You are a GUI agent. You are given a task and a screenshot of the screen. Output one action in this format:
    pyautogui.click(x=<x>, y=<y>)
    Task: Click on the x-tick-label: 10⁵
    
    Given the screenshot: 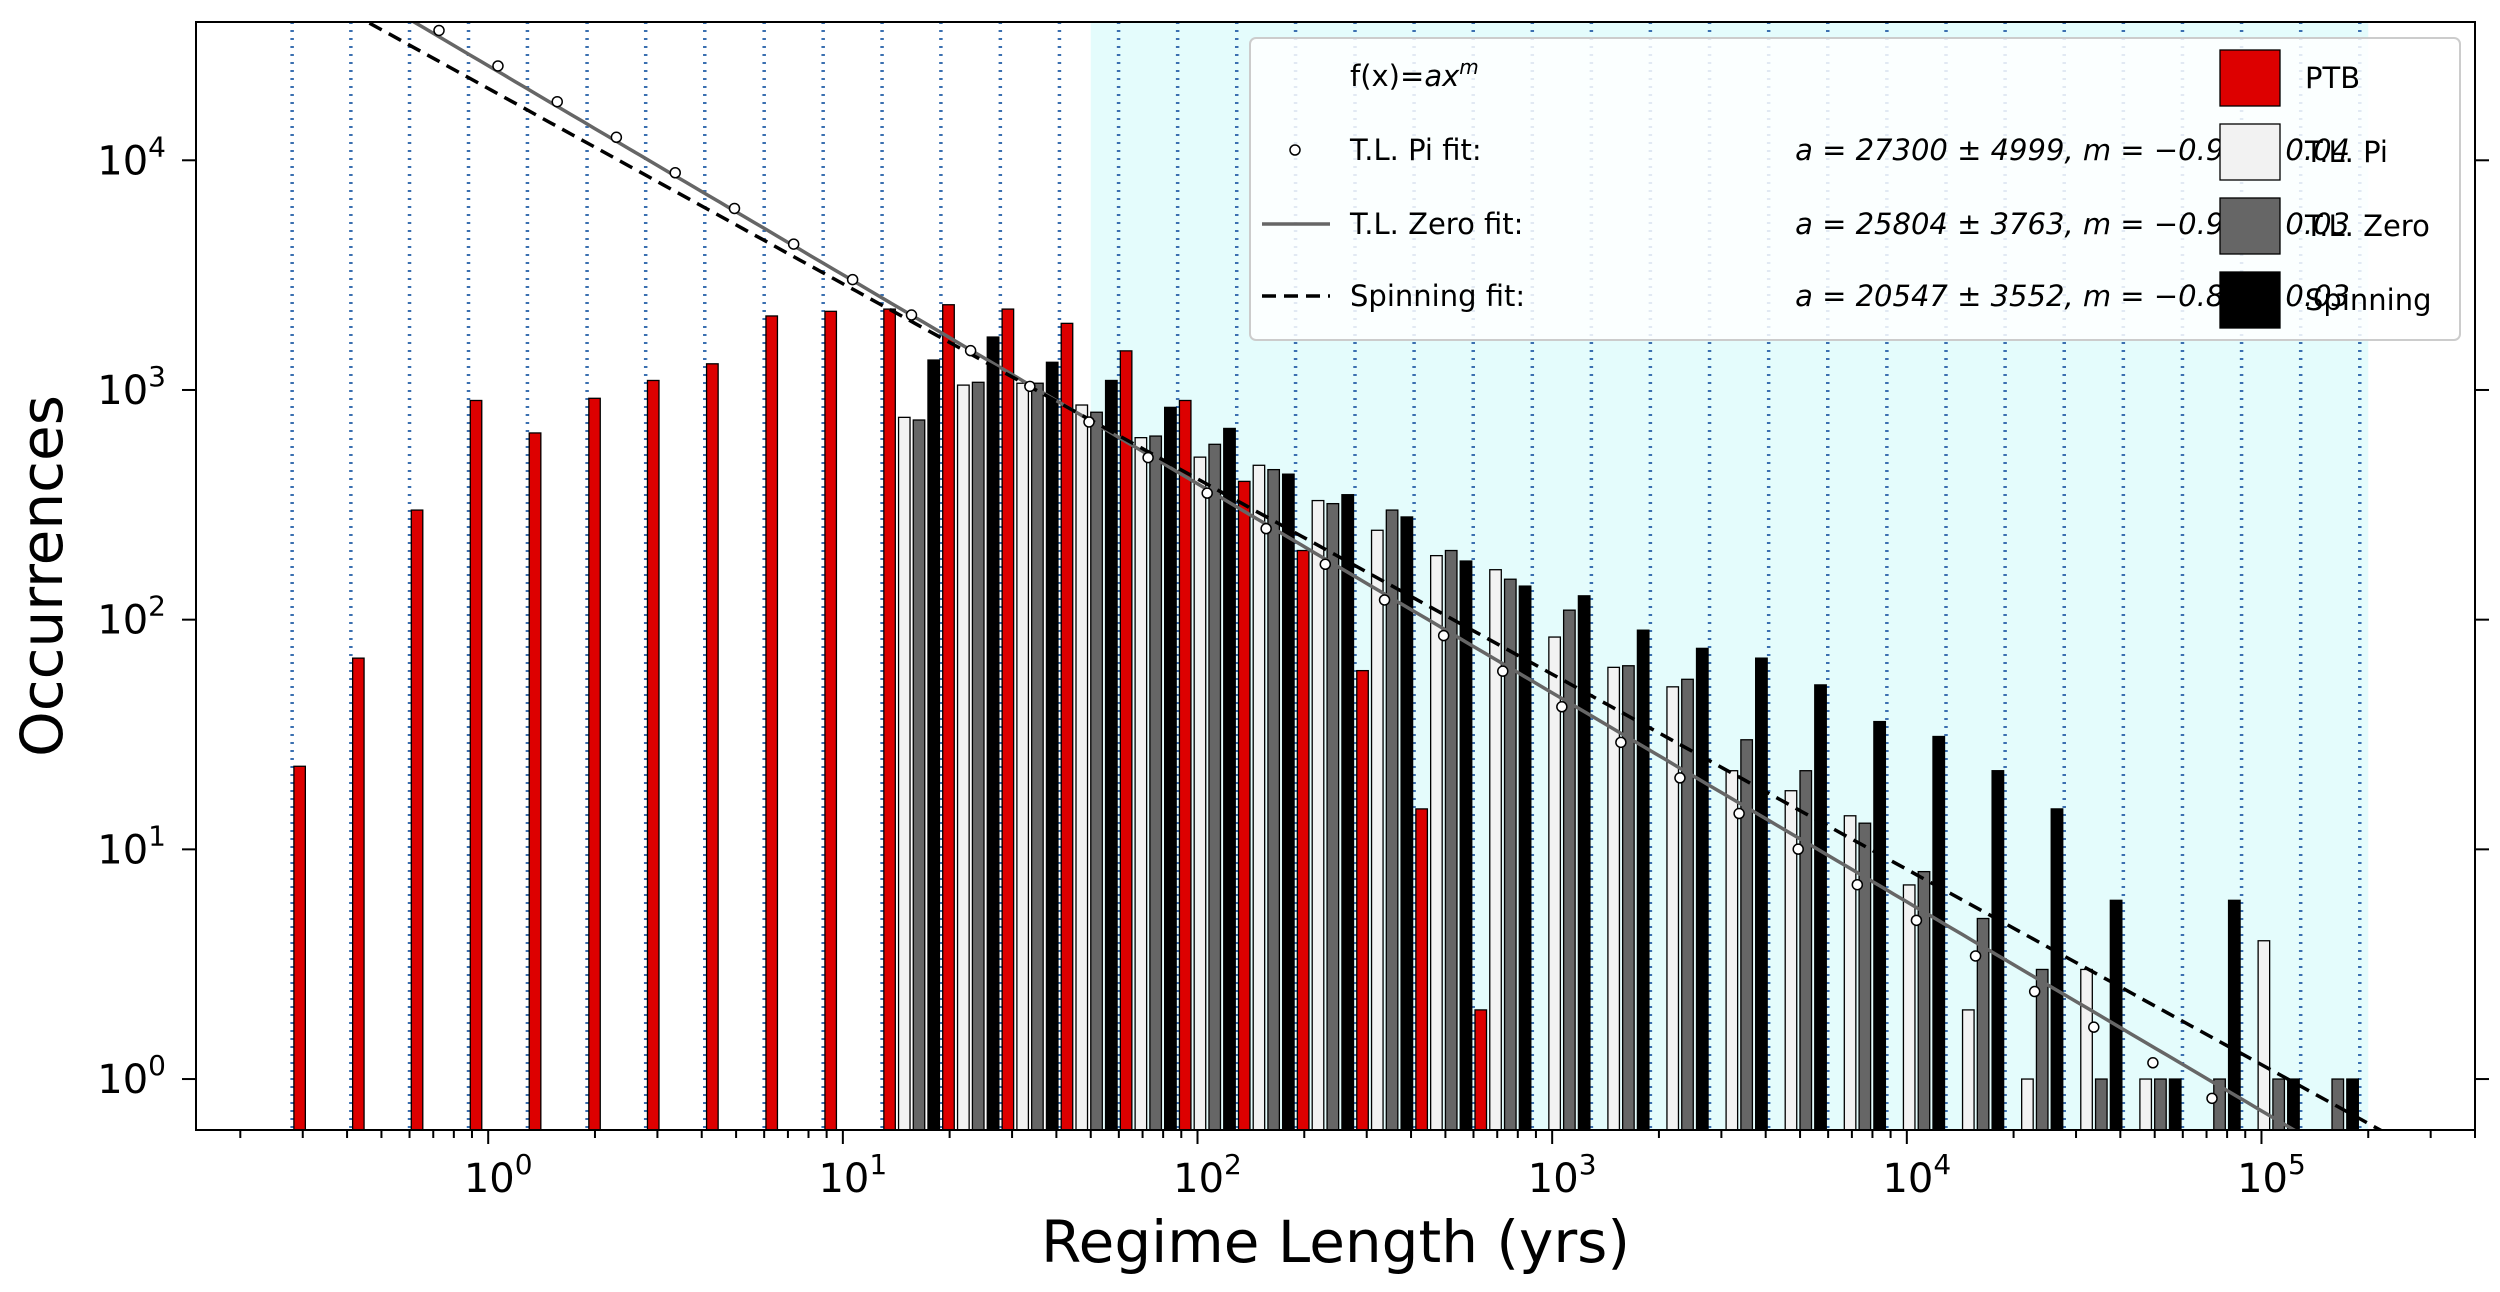 What is the action you would take?
    pyautogui.click(x=2271, y=1175)
    